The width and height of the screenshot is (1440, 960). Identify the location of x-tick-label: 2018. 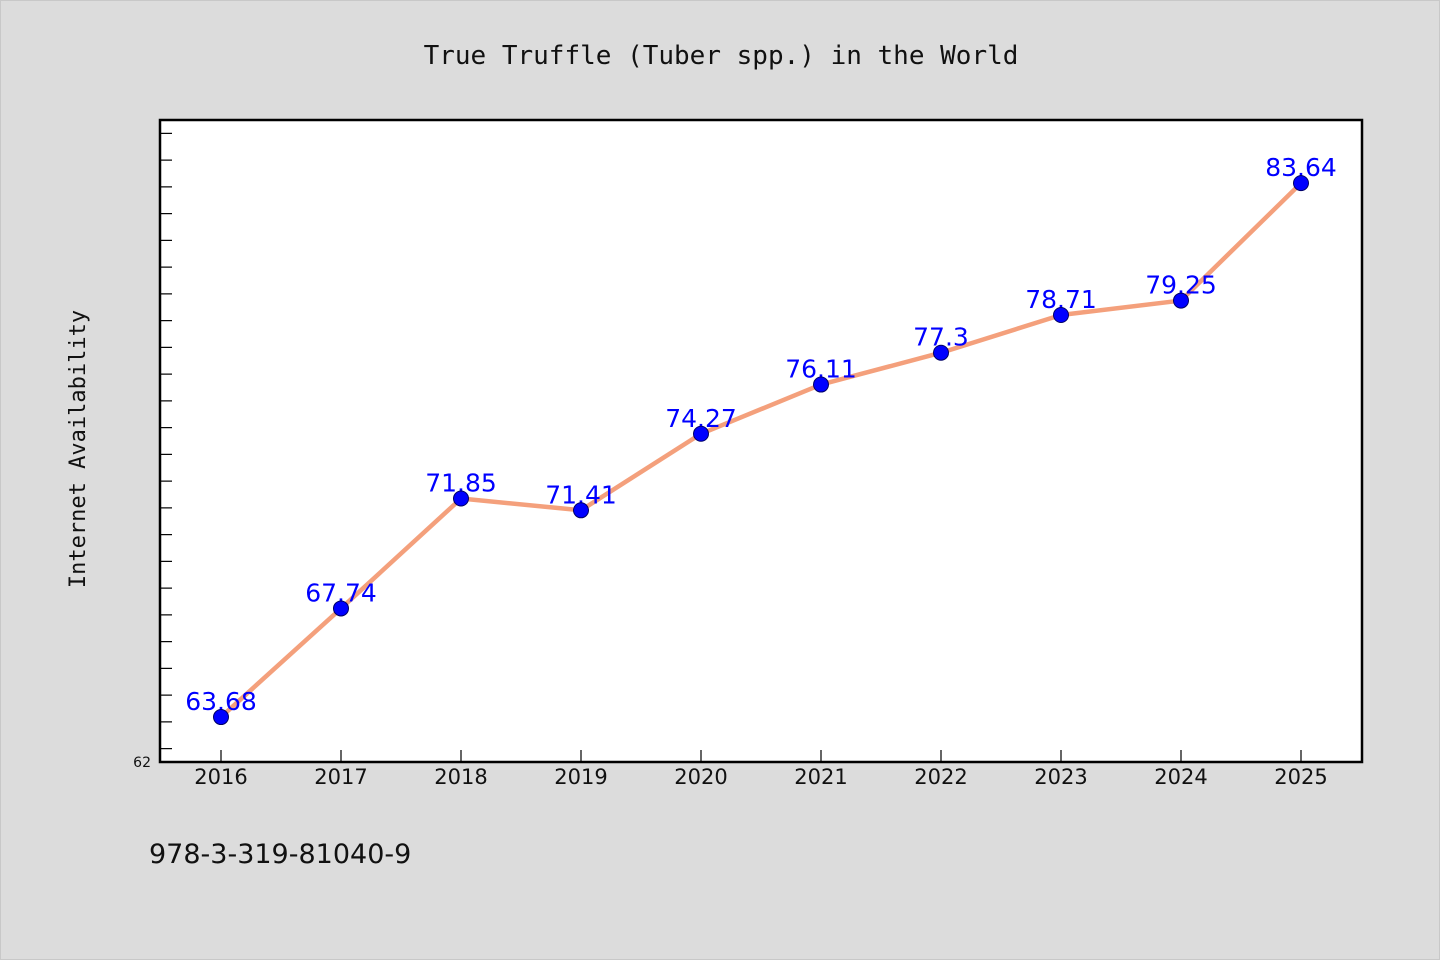
(460, 777).